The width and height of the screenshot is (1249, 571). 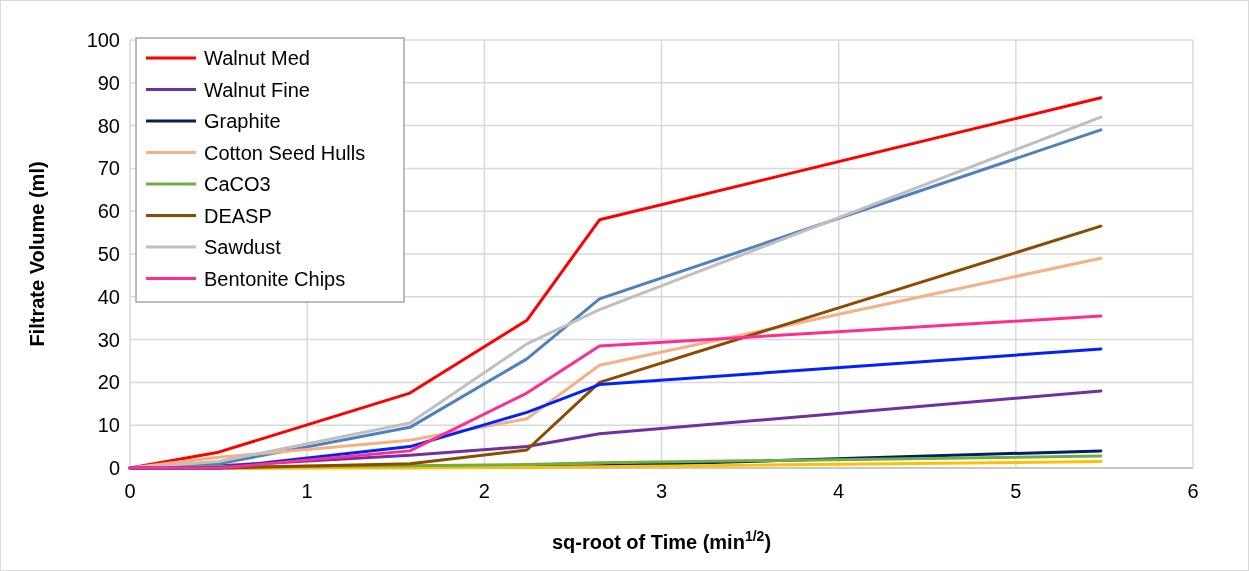 I want to click on legend-label: Sawdust, so click(x=243, y=247).